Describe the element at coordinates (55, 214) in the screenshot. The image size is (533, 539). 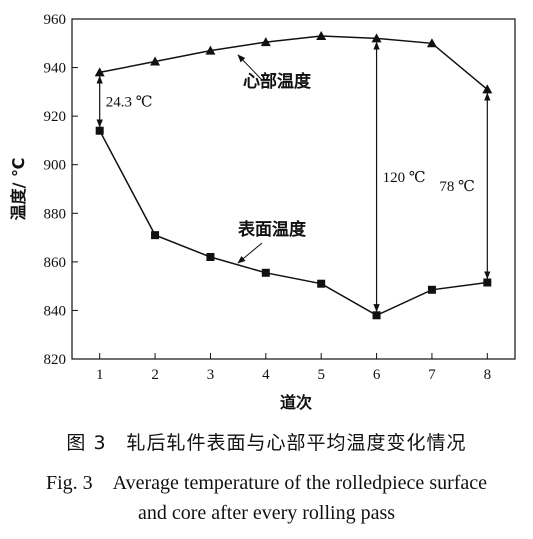
I see `y-tick-label: 880` at that location.